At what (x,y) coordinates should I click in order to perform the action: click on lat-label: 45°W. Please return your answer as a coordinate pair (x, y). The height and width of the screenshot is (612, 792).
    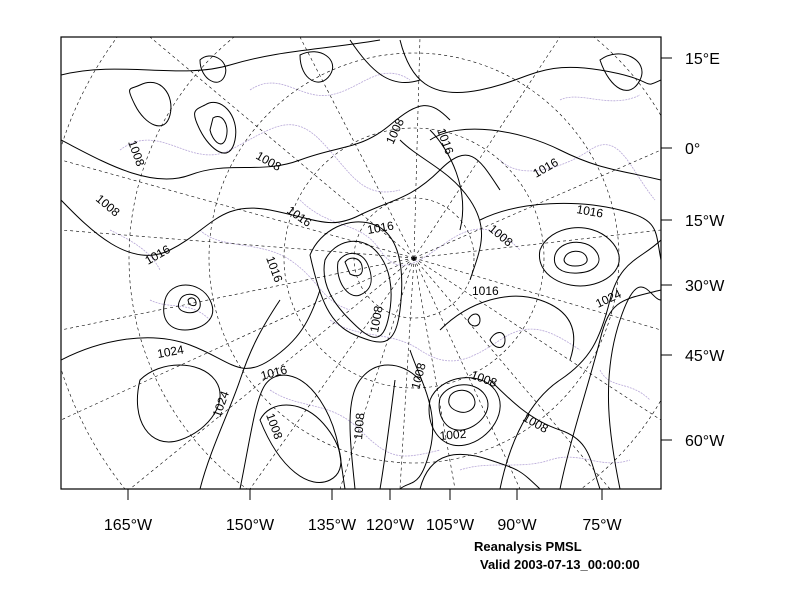
    Looking at the image, I should click on (705, 356).